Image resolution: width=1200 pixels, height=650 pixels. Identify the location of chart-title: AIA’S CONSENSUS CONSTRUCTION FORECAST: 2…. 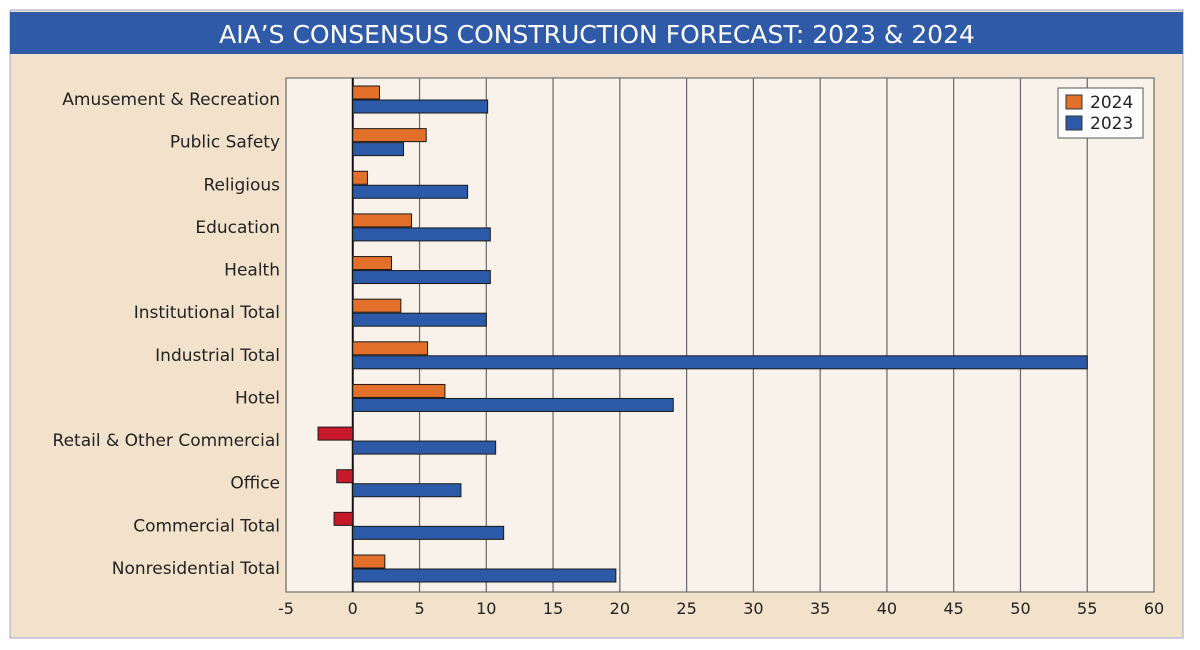
(597, 34).